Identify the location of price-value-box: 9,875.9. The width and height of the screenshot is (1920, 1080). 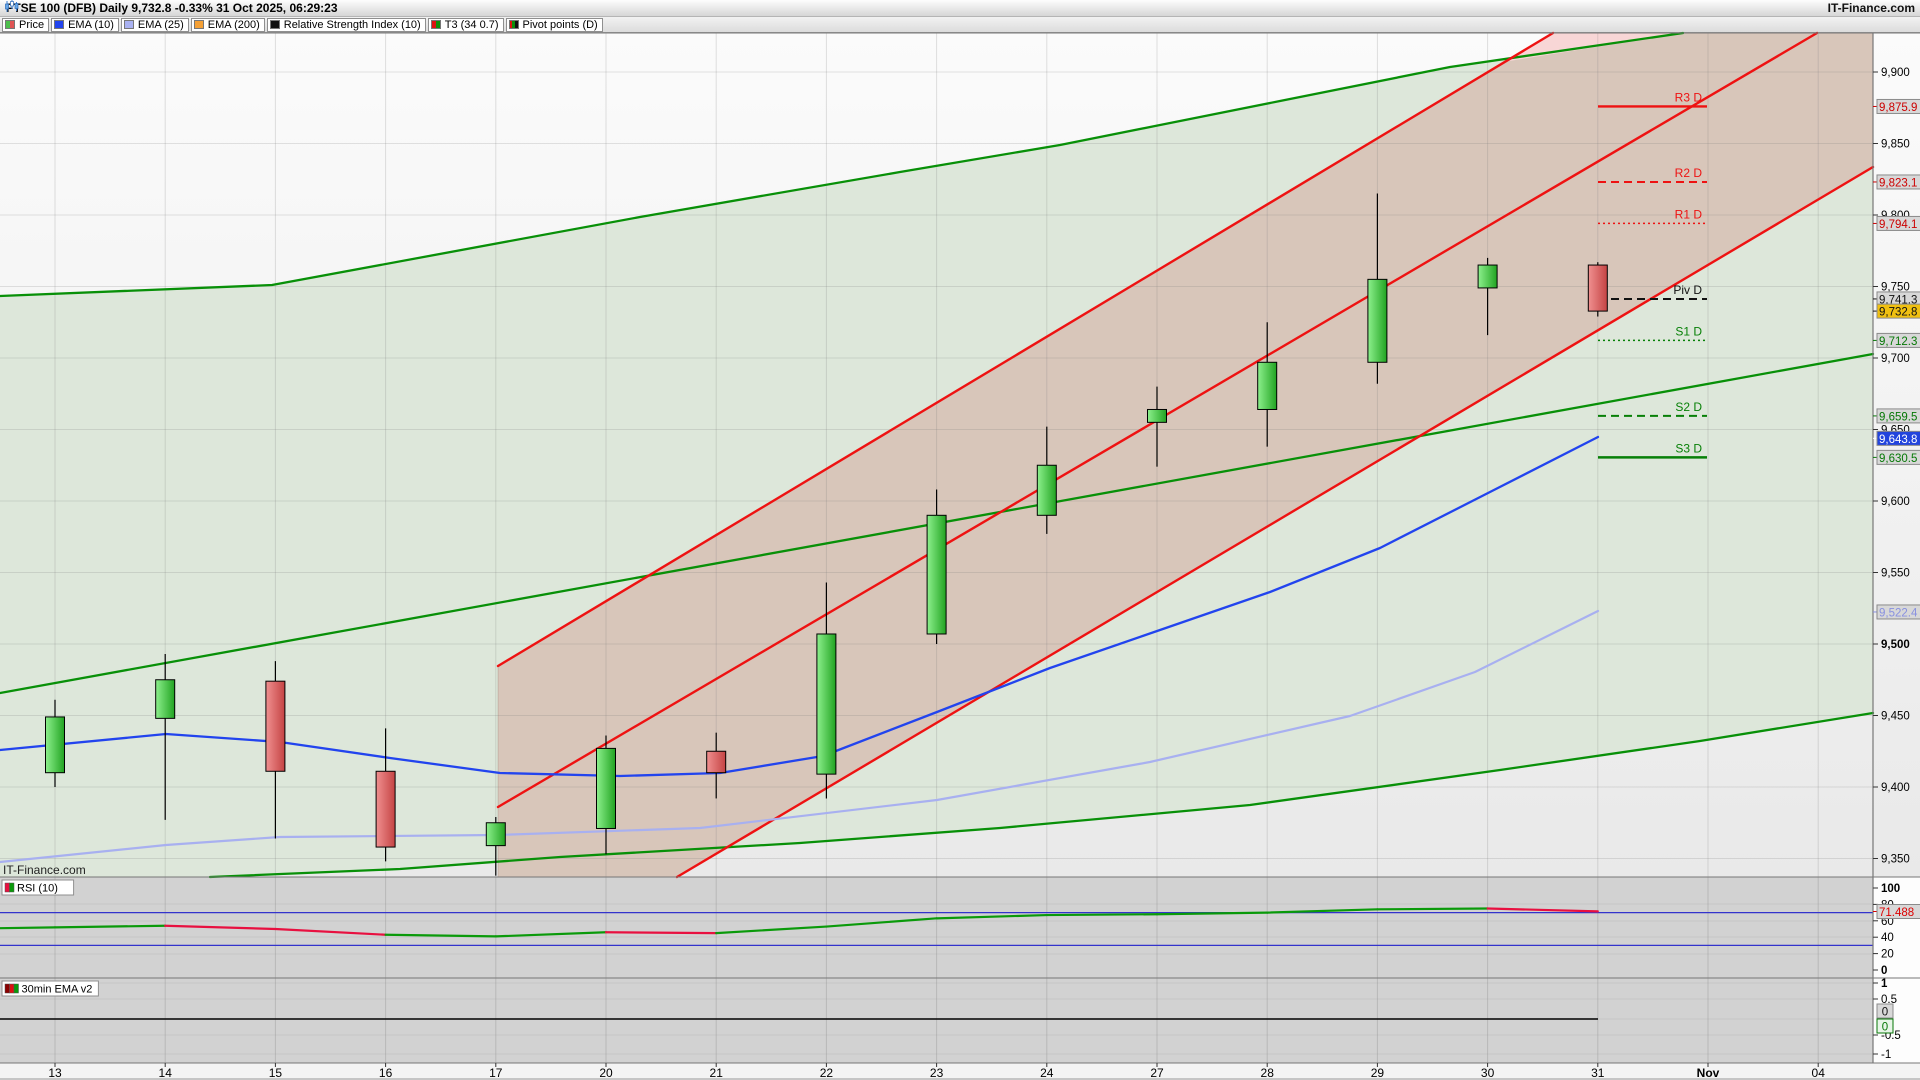
(1896, 106).